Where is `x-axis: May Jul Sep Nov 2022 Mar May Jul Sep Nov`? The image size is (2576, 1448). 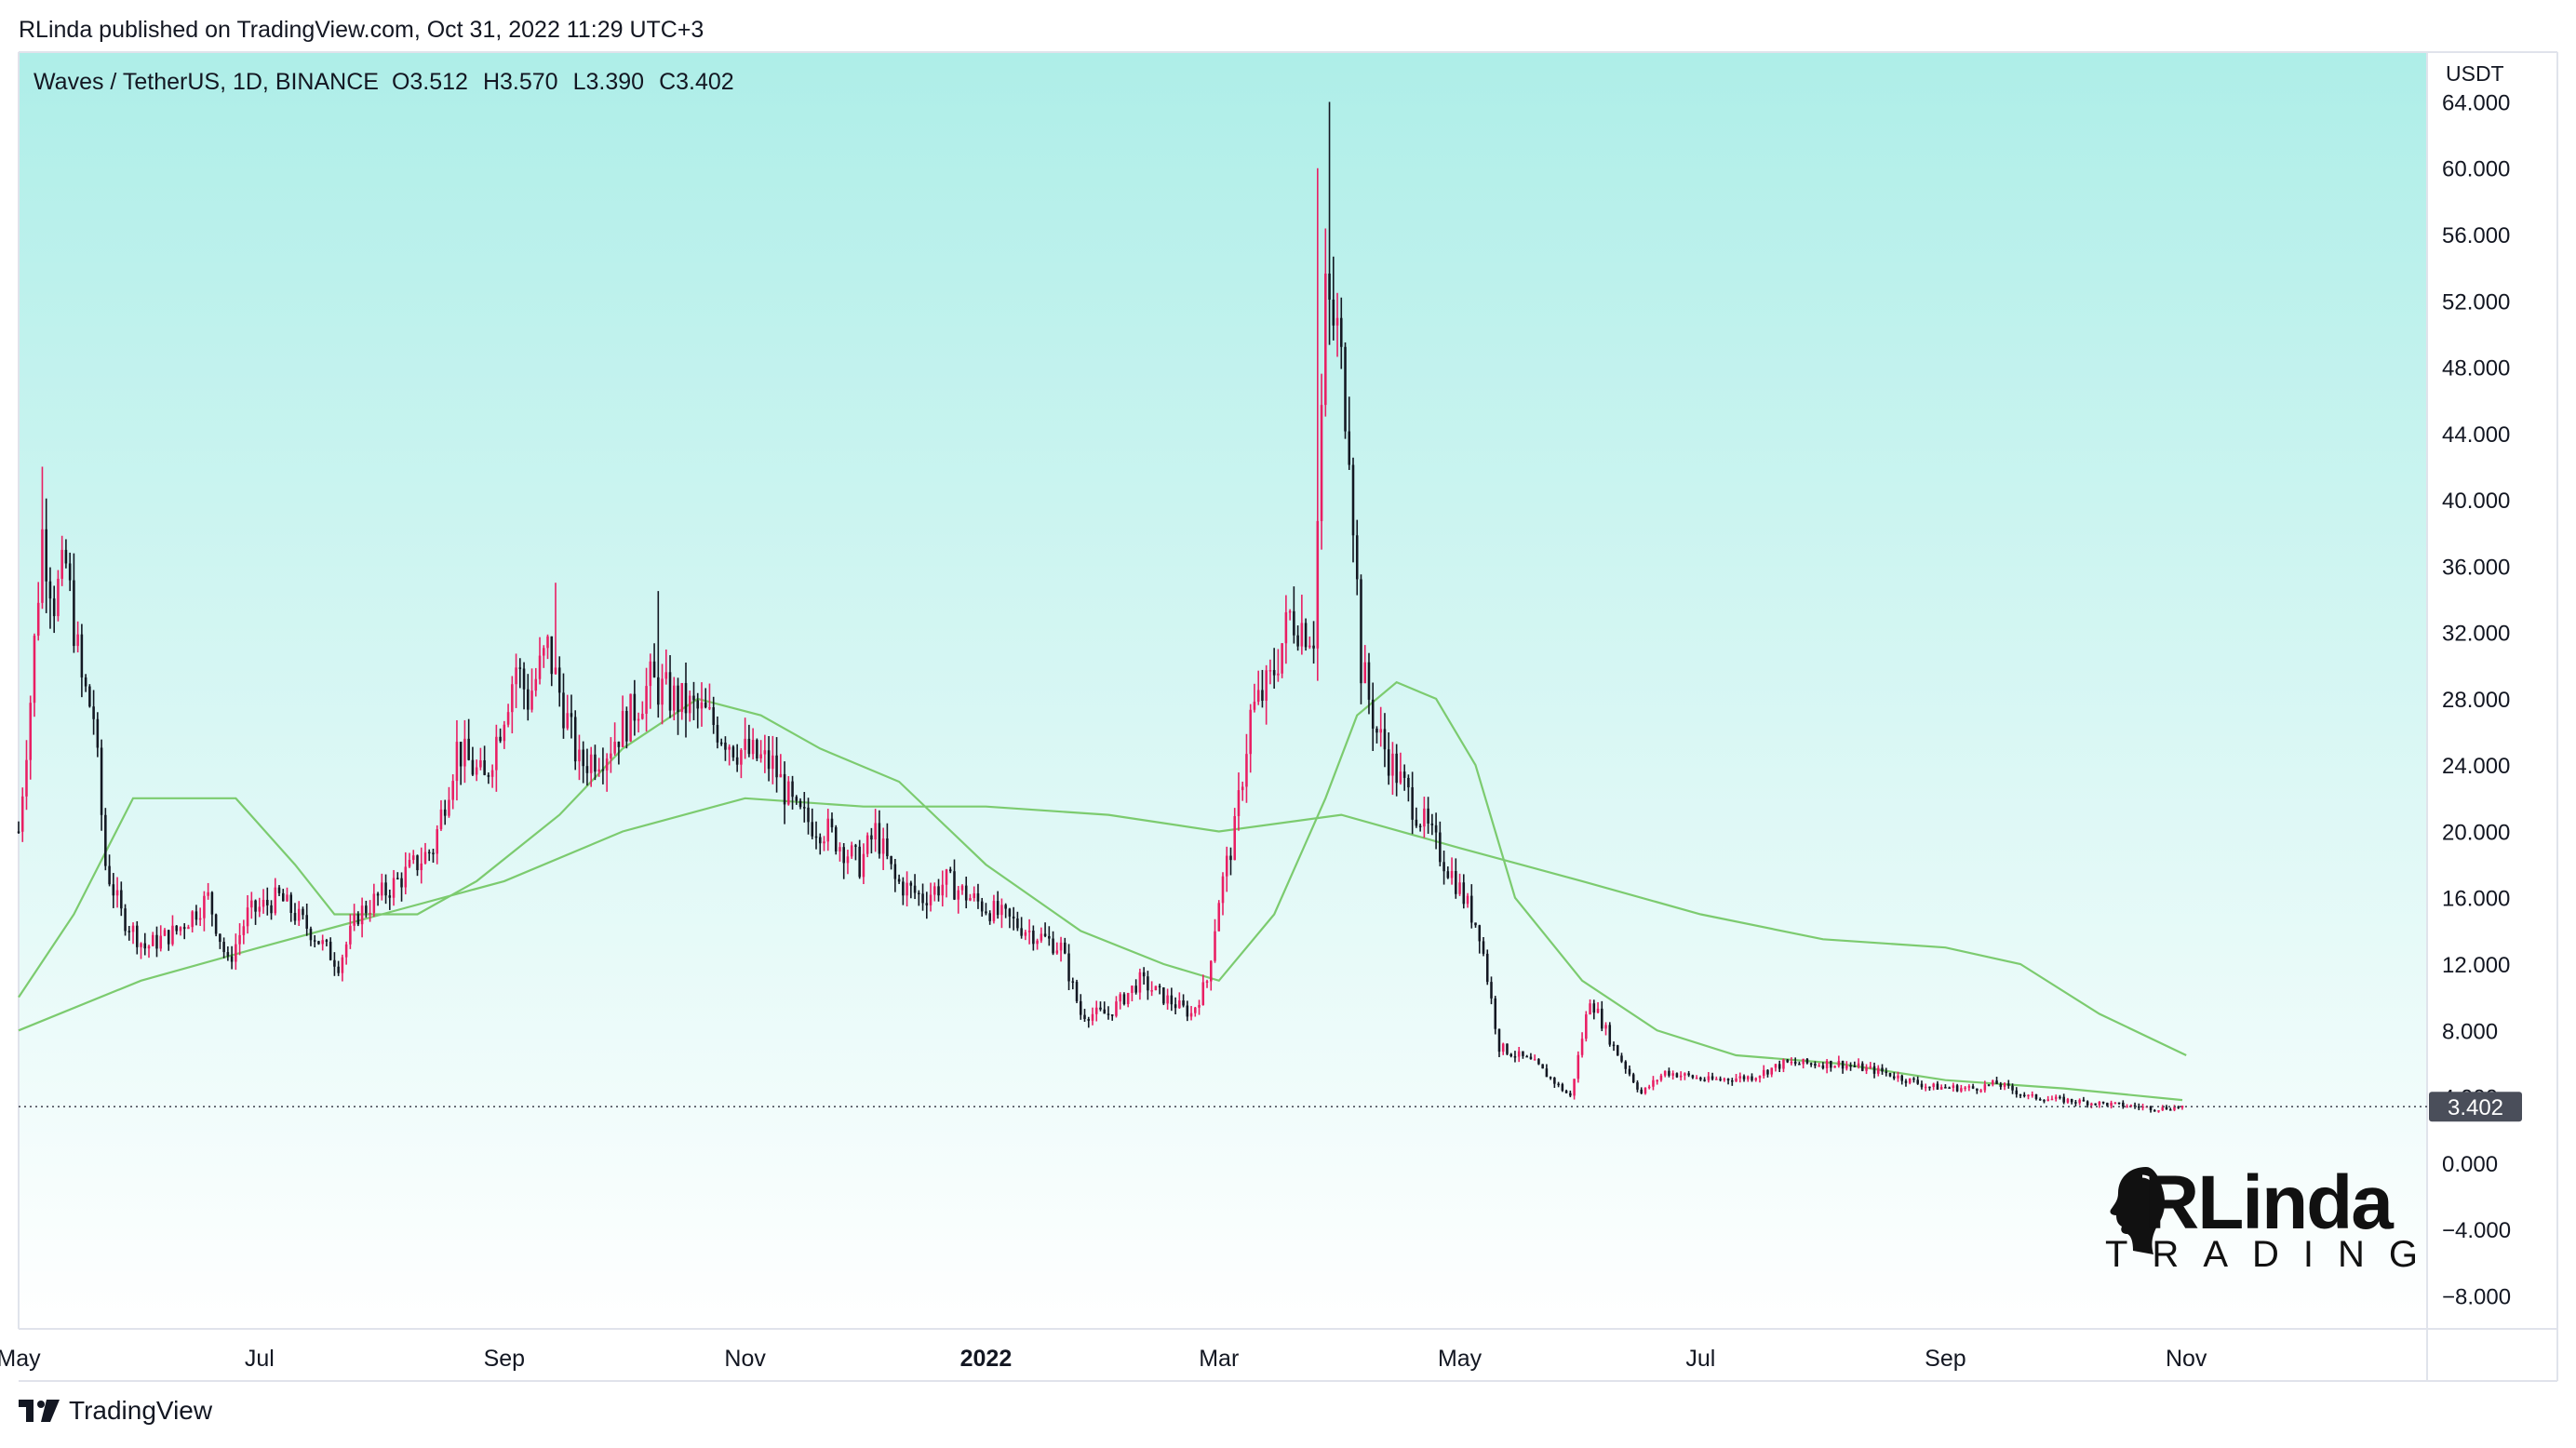
x-axis: May Jul Sep Nov 2022 Mar May Jul Sep Nov is located at coordinates (1103, 1359).